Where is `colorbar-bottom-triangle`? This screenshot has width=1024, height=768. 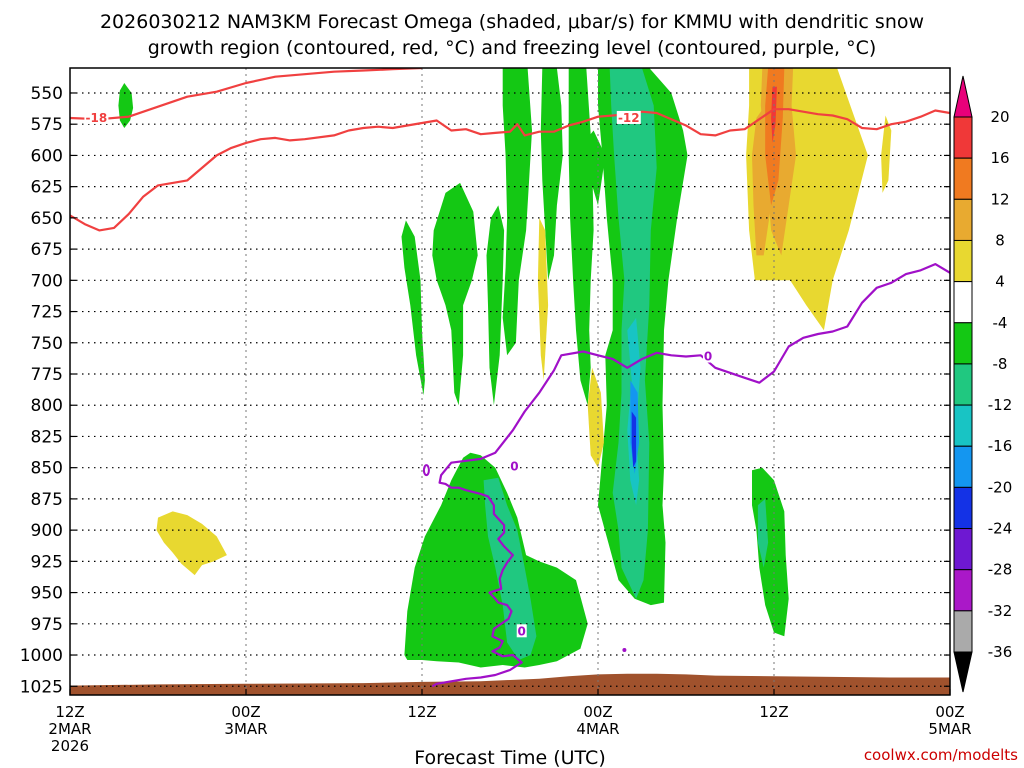
colorbar-bottom-triangle is located at coordinates (963, 672).